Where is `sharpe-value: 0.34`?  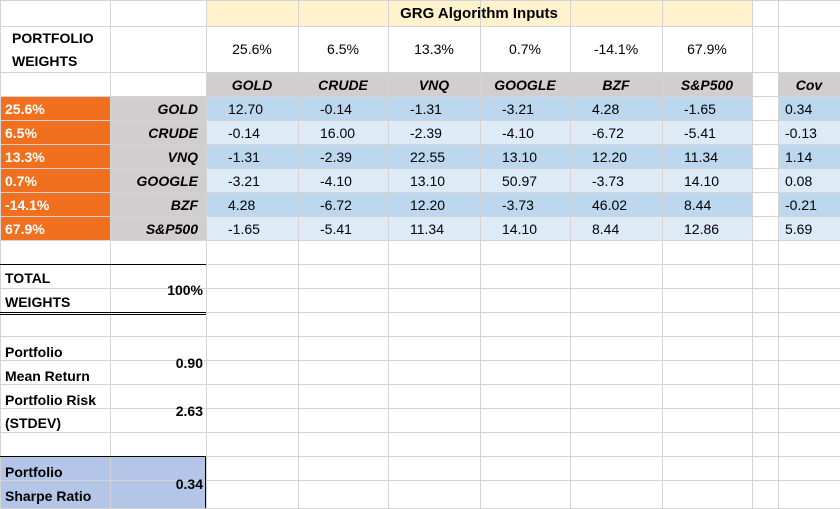 sharpe-value: 0.34 is located at coordinates (189, 484).